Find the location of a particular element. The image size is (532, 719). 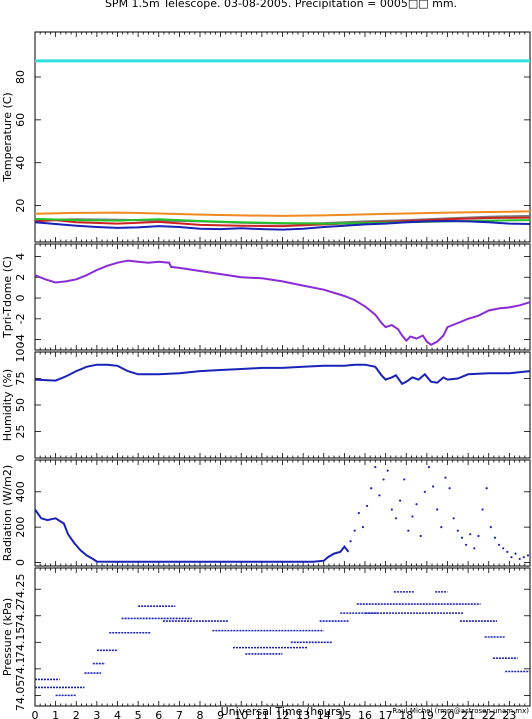

tdiff-y-tick-label: 0 is located at coordinates (20, 298).